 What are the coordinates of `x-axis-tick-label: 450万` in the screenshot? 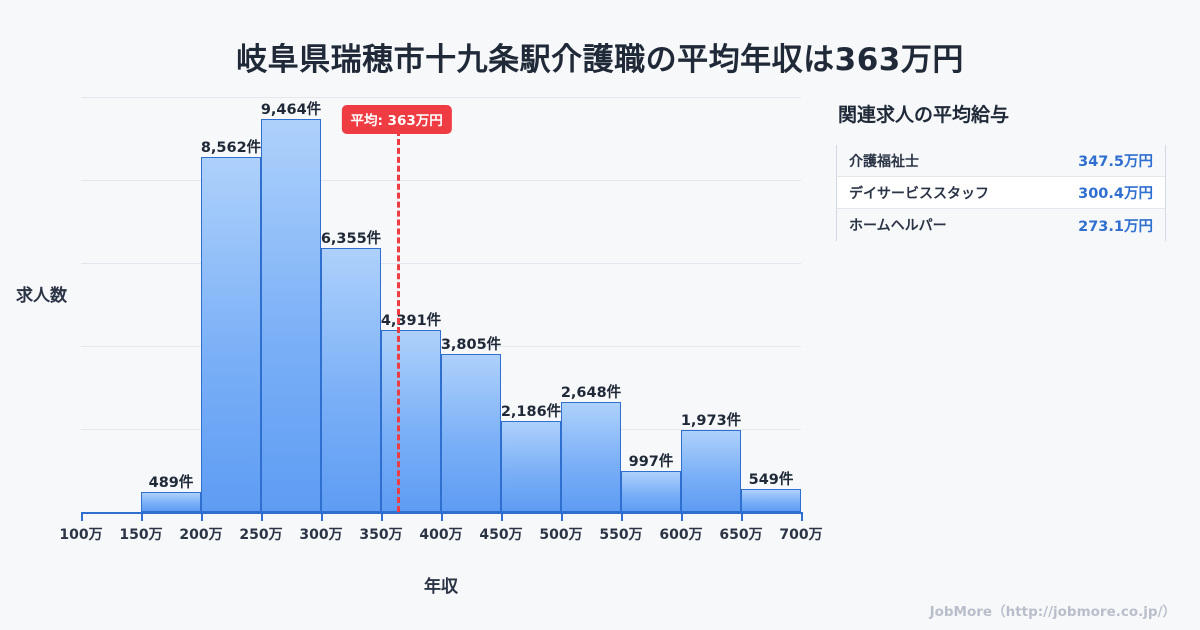 It's located at (501, 535).